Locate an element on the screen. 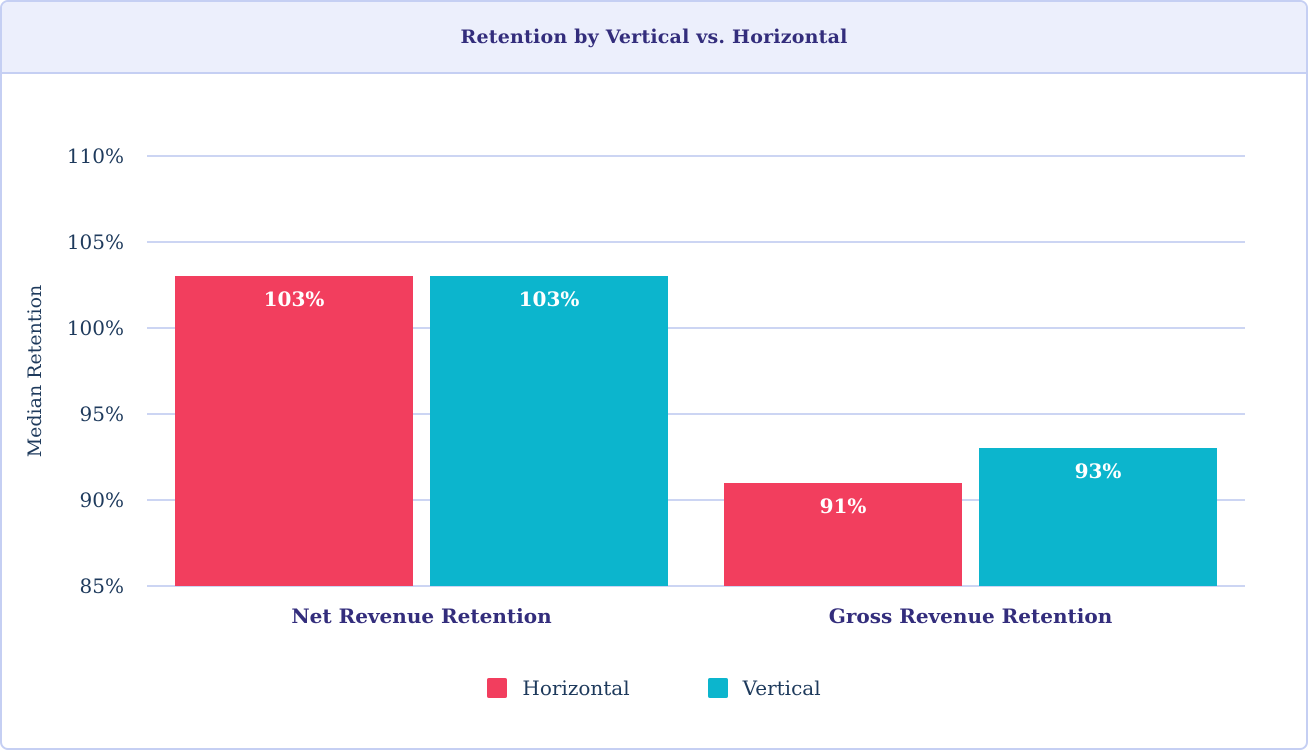 This screenshot has height=750, width=1308. legend-label-horizontal: Horizontal is located at coordinates (576, 688).